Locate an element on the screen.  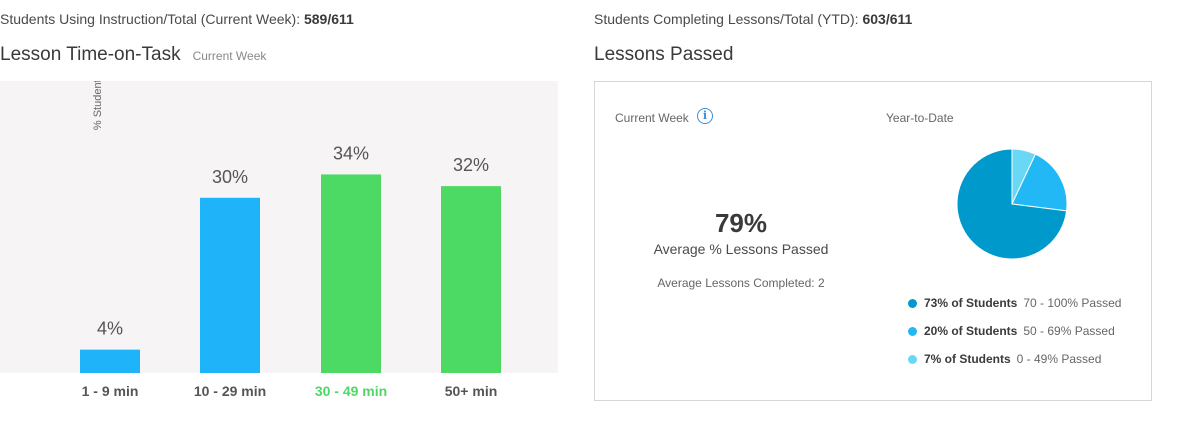
legend-range: 0 - 49% Passed is located at coordinates (1059, 359).